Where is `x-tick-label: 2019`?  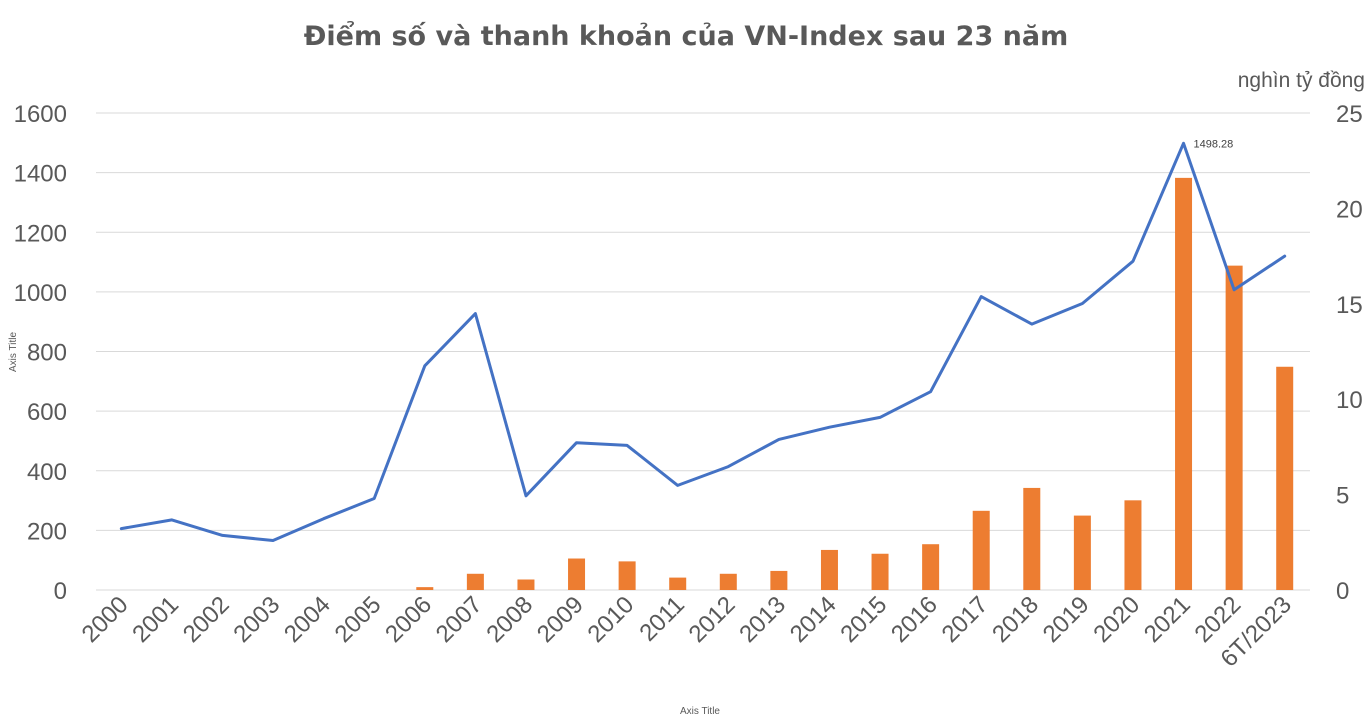 x-tick-label: 2019 is located at coordinates (1066, 619).